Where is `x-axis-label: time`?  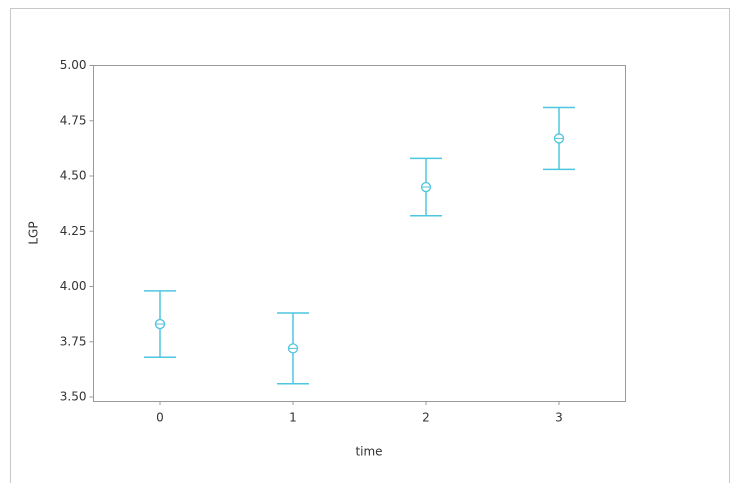 x-axis-label: time is located at coordinates (368, 452).